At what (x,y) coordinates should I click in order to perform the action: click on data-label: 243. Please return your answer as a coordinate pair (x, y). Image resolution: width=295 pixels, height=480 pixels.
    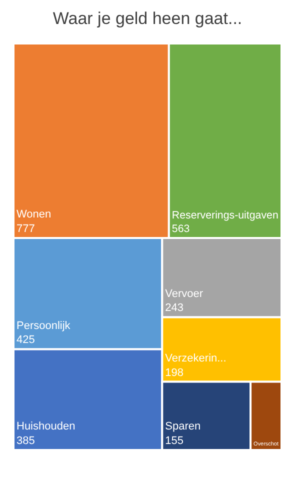
    Looking at the image, I should click on (174, 308).